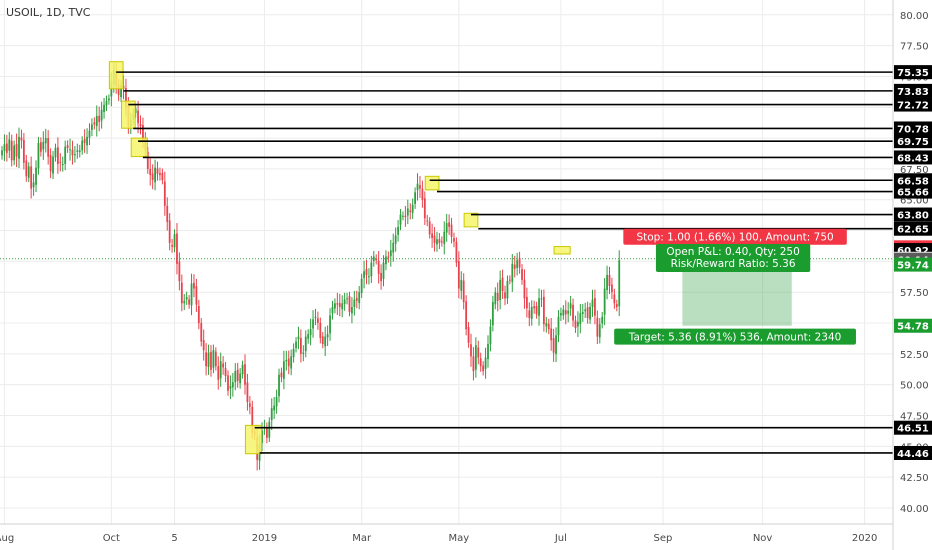  What do you see at coordinates (362, 538) in the screenshot?
I see `time-tick-label: Mar` at bounding box center [362, 538].